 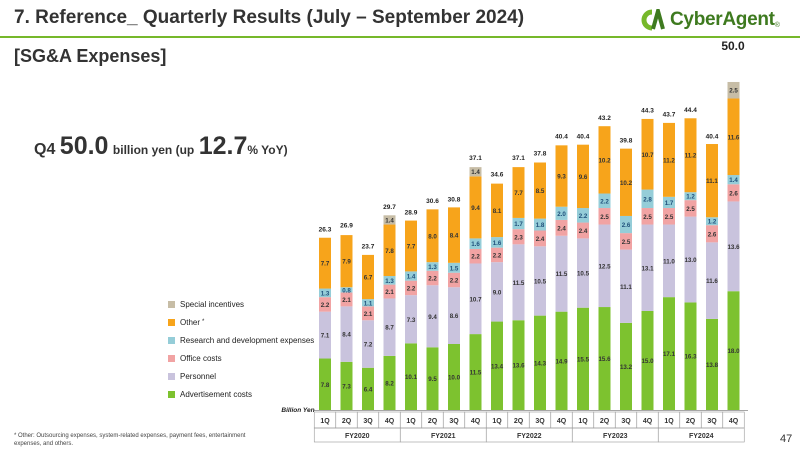 I want to click on segment-value-label: 1.8, so click(x=540, y=225).